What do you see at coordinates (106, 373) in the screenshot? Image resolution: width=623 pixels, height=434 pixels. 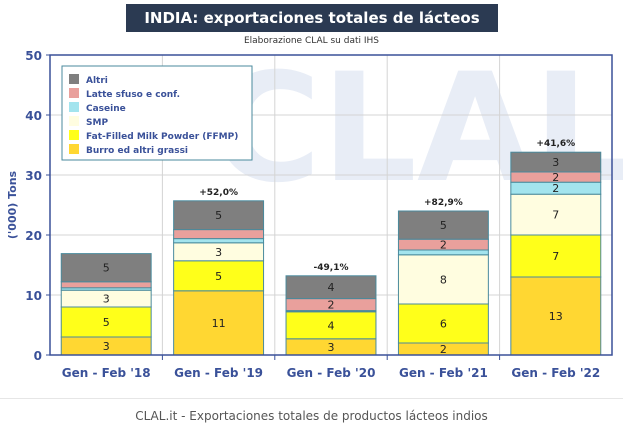 I see `x-tick-label: Gen - Feb '18` at bounding box center [106, 373].